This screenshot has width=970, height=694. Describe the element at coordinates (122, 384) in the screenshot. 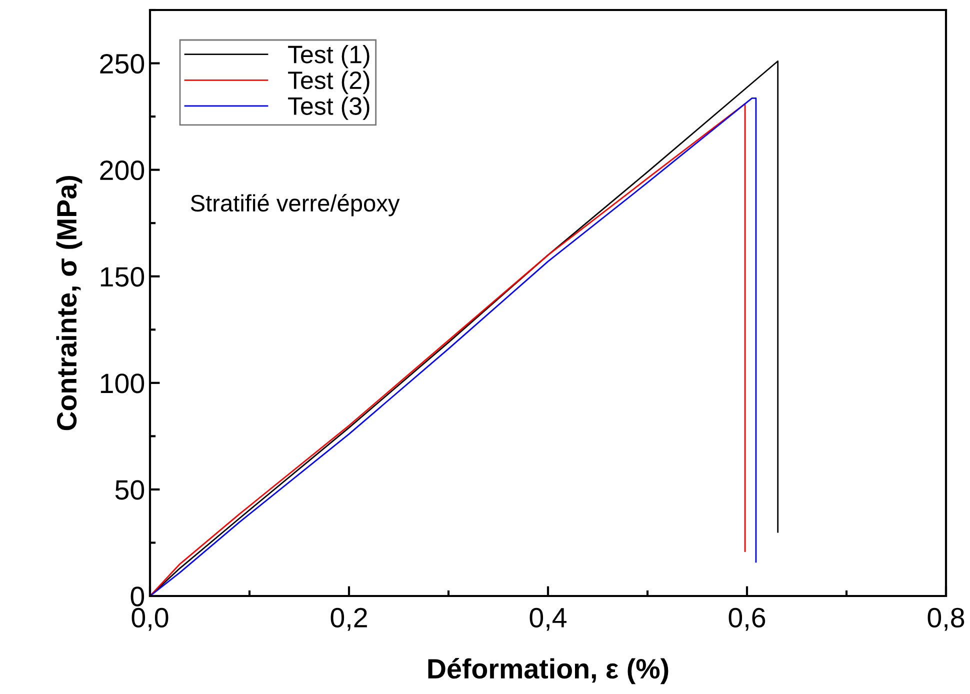

I see `y-tick-label: 100` at that location.